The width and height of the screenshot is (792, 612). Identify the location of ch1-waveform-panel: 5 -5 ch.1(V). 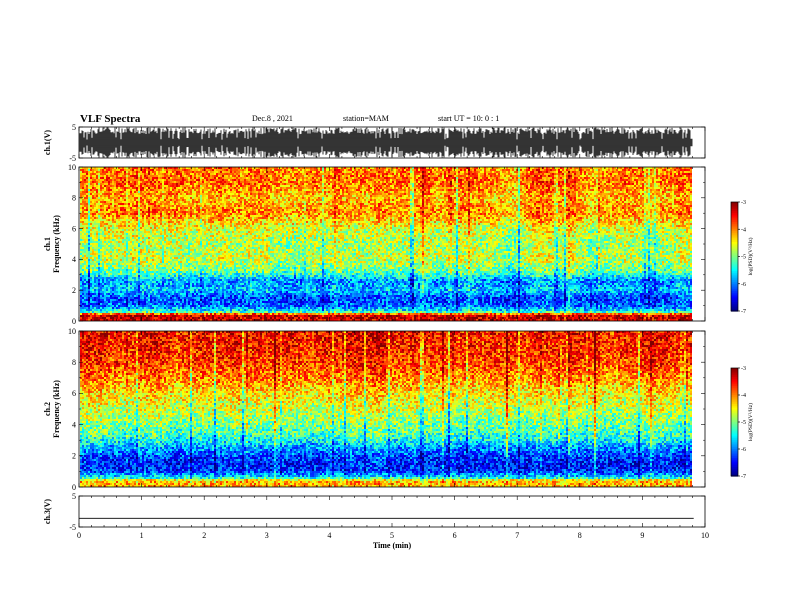
(374, 143).